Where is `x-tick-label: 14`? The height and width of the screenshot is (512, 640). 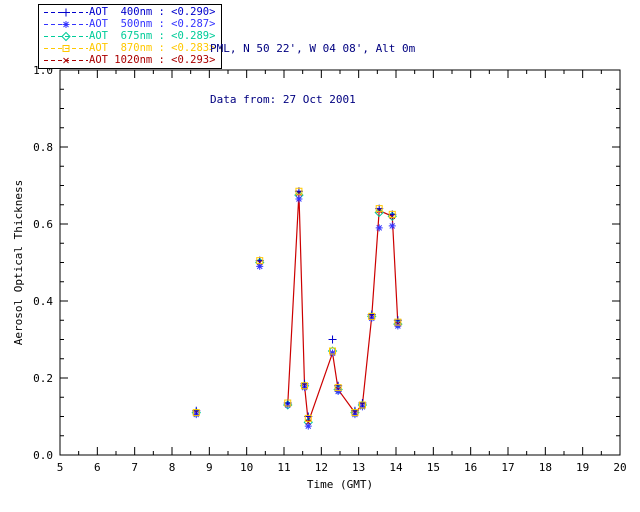 x-tick-label: 14 is located at coordinates (396, 467).